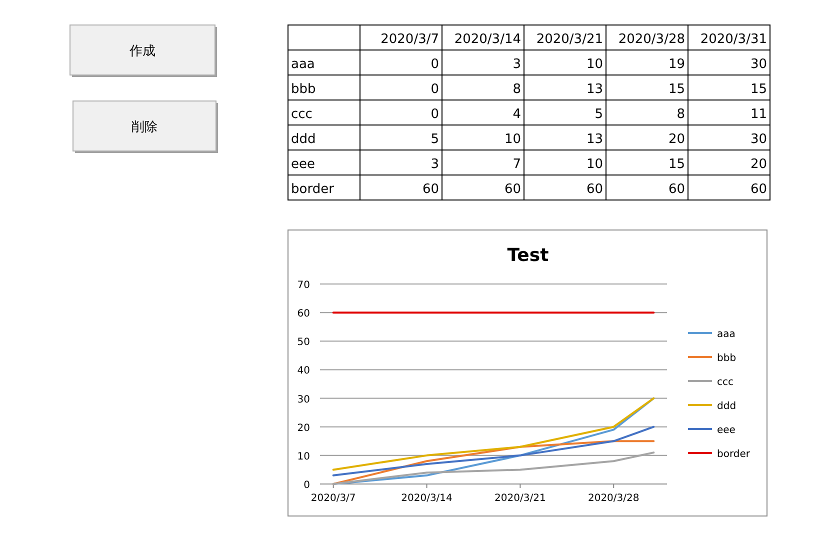  Describe the element at coordinates (651, 39) in the screenshot. I see `category-label: 2020/3/28` at that location.